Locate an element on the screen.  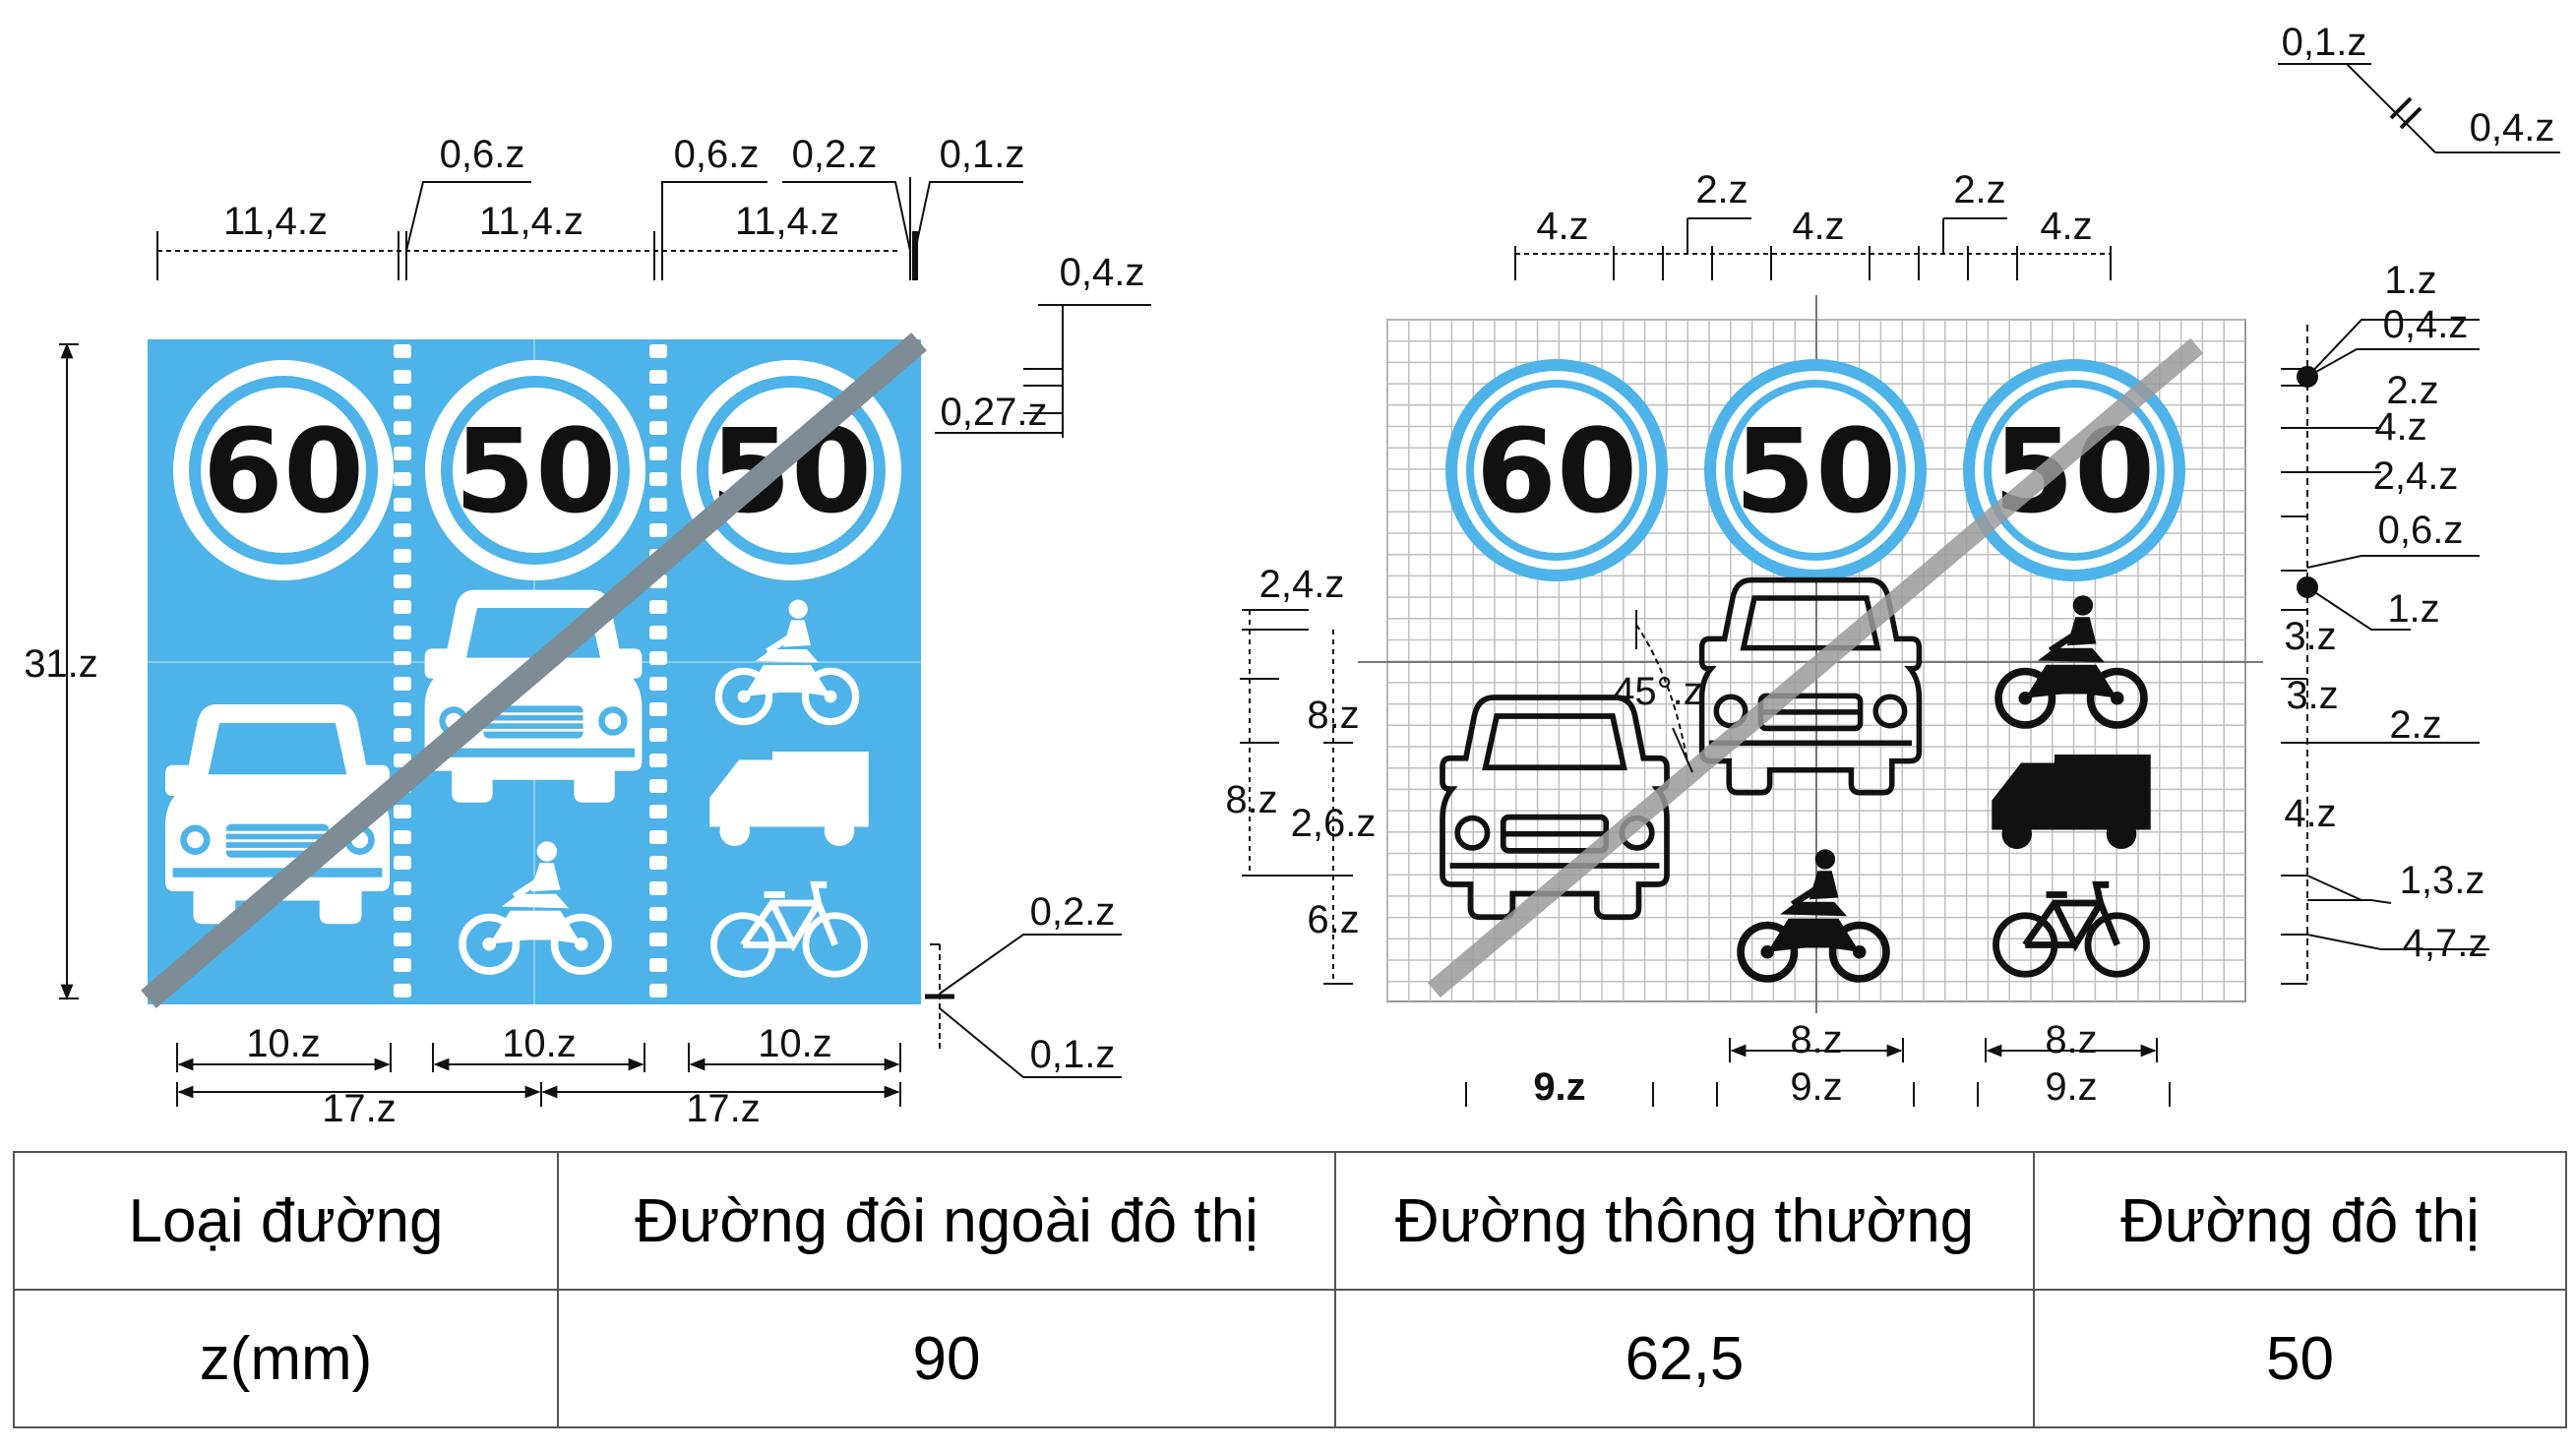
speed-sign-right-2: 50 is located at coordinates (1815, 470).